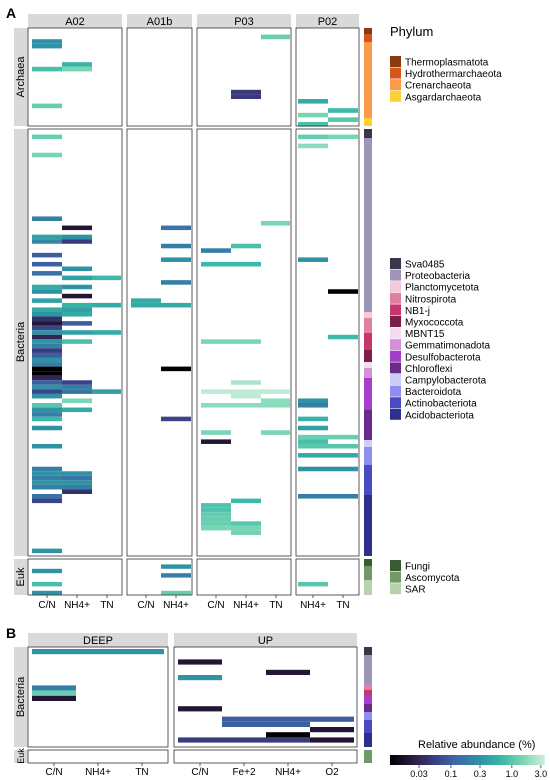  I want to click on legend-label: Bacteroidota, so click(433, 392).